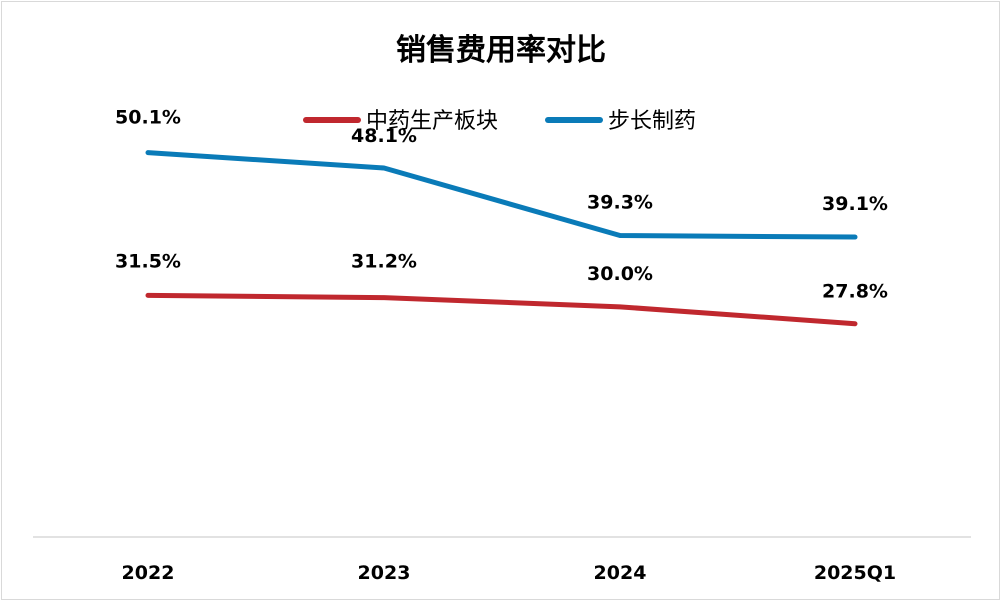 The height and width of the screenshot is (603, 1003). What do you see at coordinates (384, 573) in the screenshot?
I see `x-tick-label-1: 2023` at bounding box center [384, 573].